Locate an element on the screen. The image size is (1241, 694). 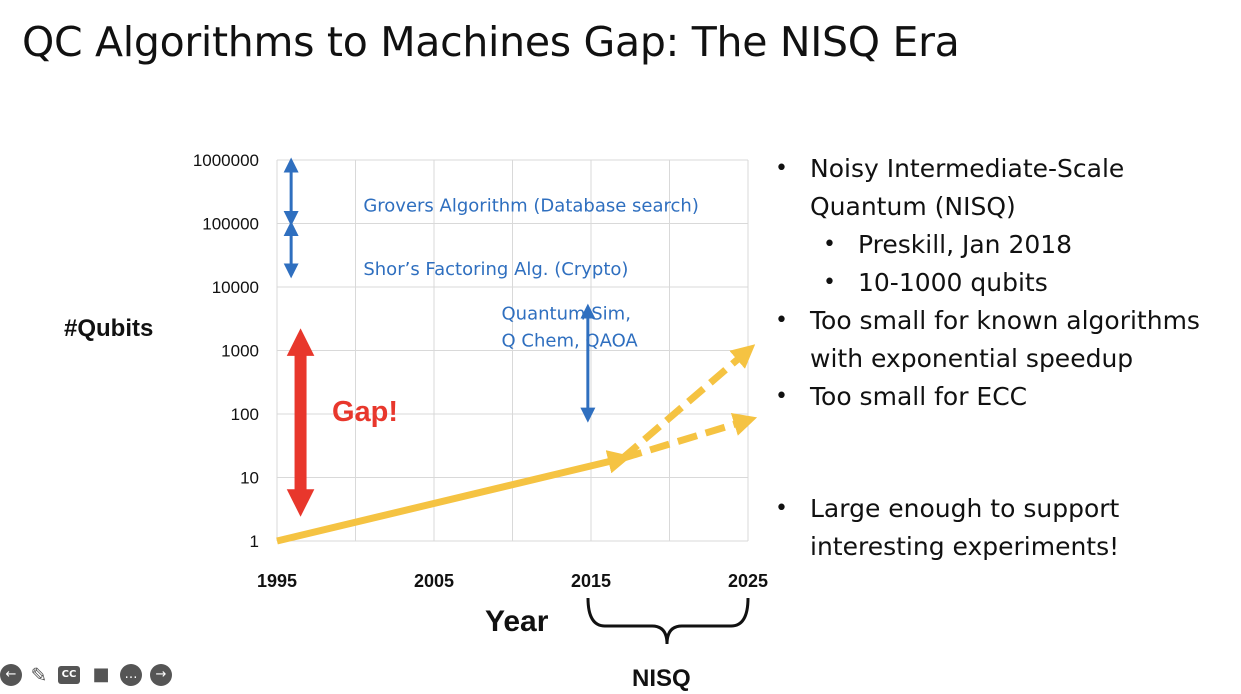
gap-label: Gap! is located at coordinates (365, 412).